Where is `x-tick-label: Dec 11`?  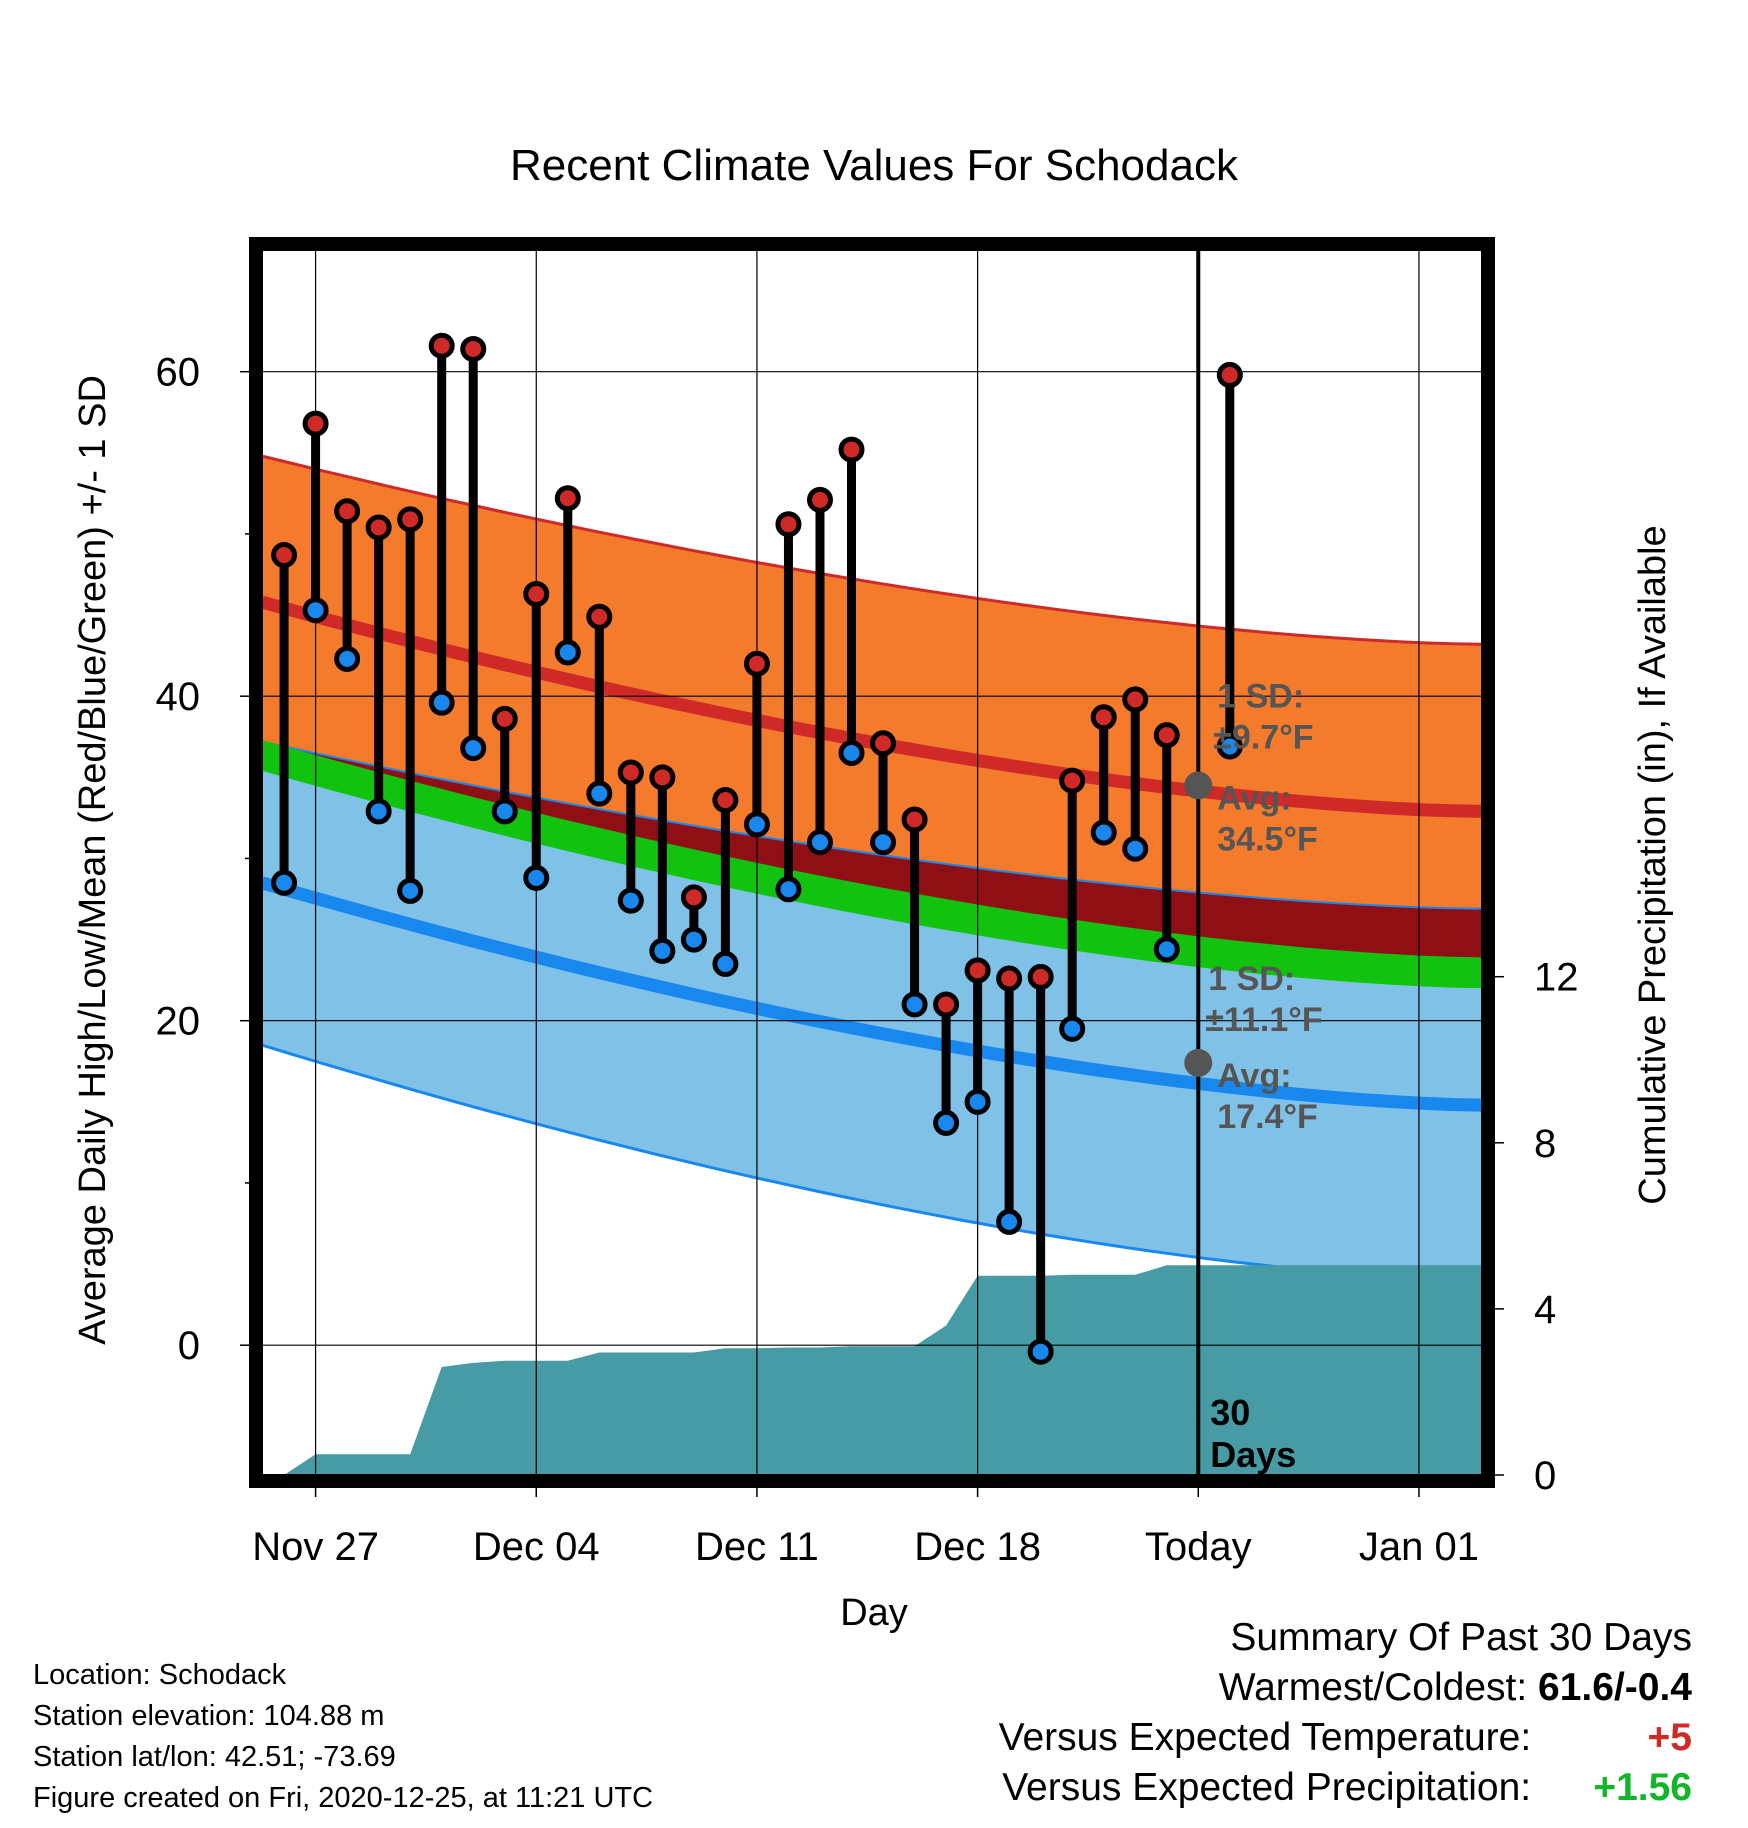
x-tick-label: Dec 11 is located at coordinates (757, 1547).